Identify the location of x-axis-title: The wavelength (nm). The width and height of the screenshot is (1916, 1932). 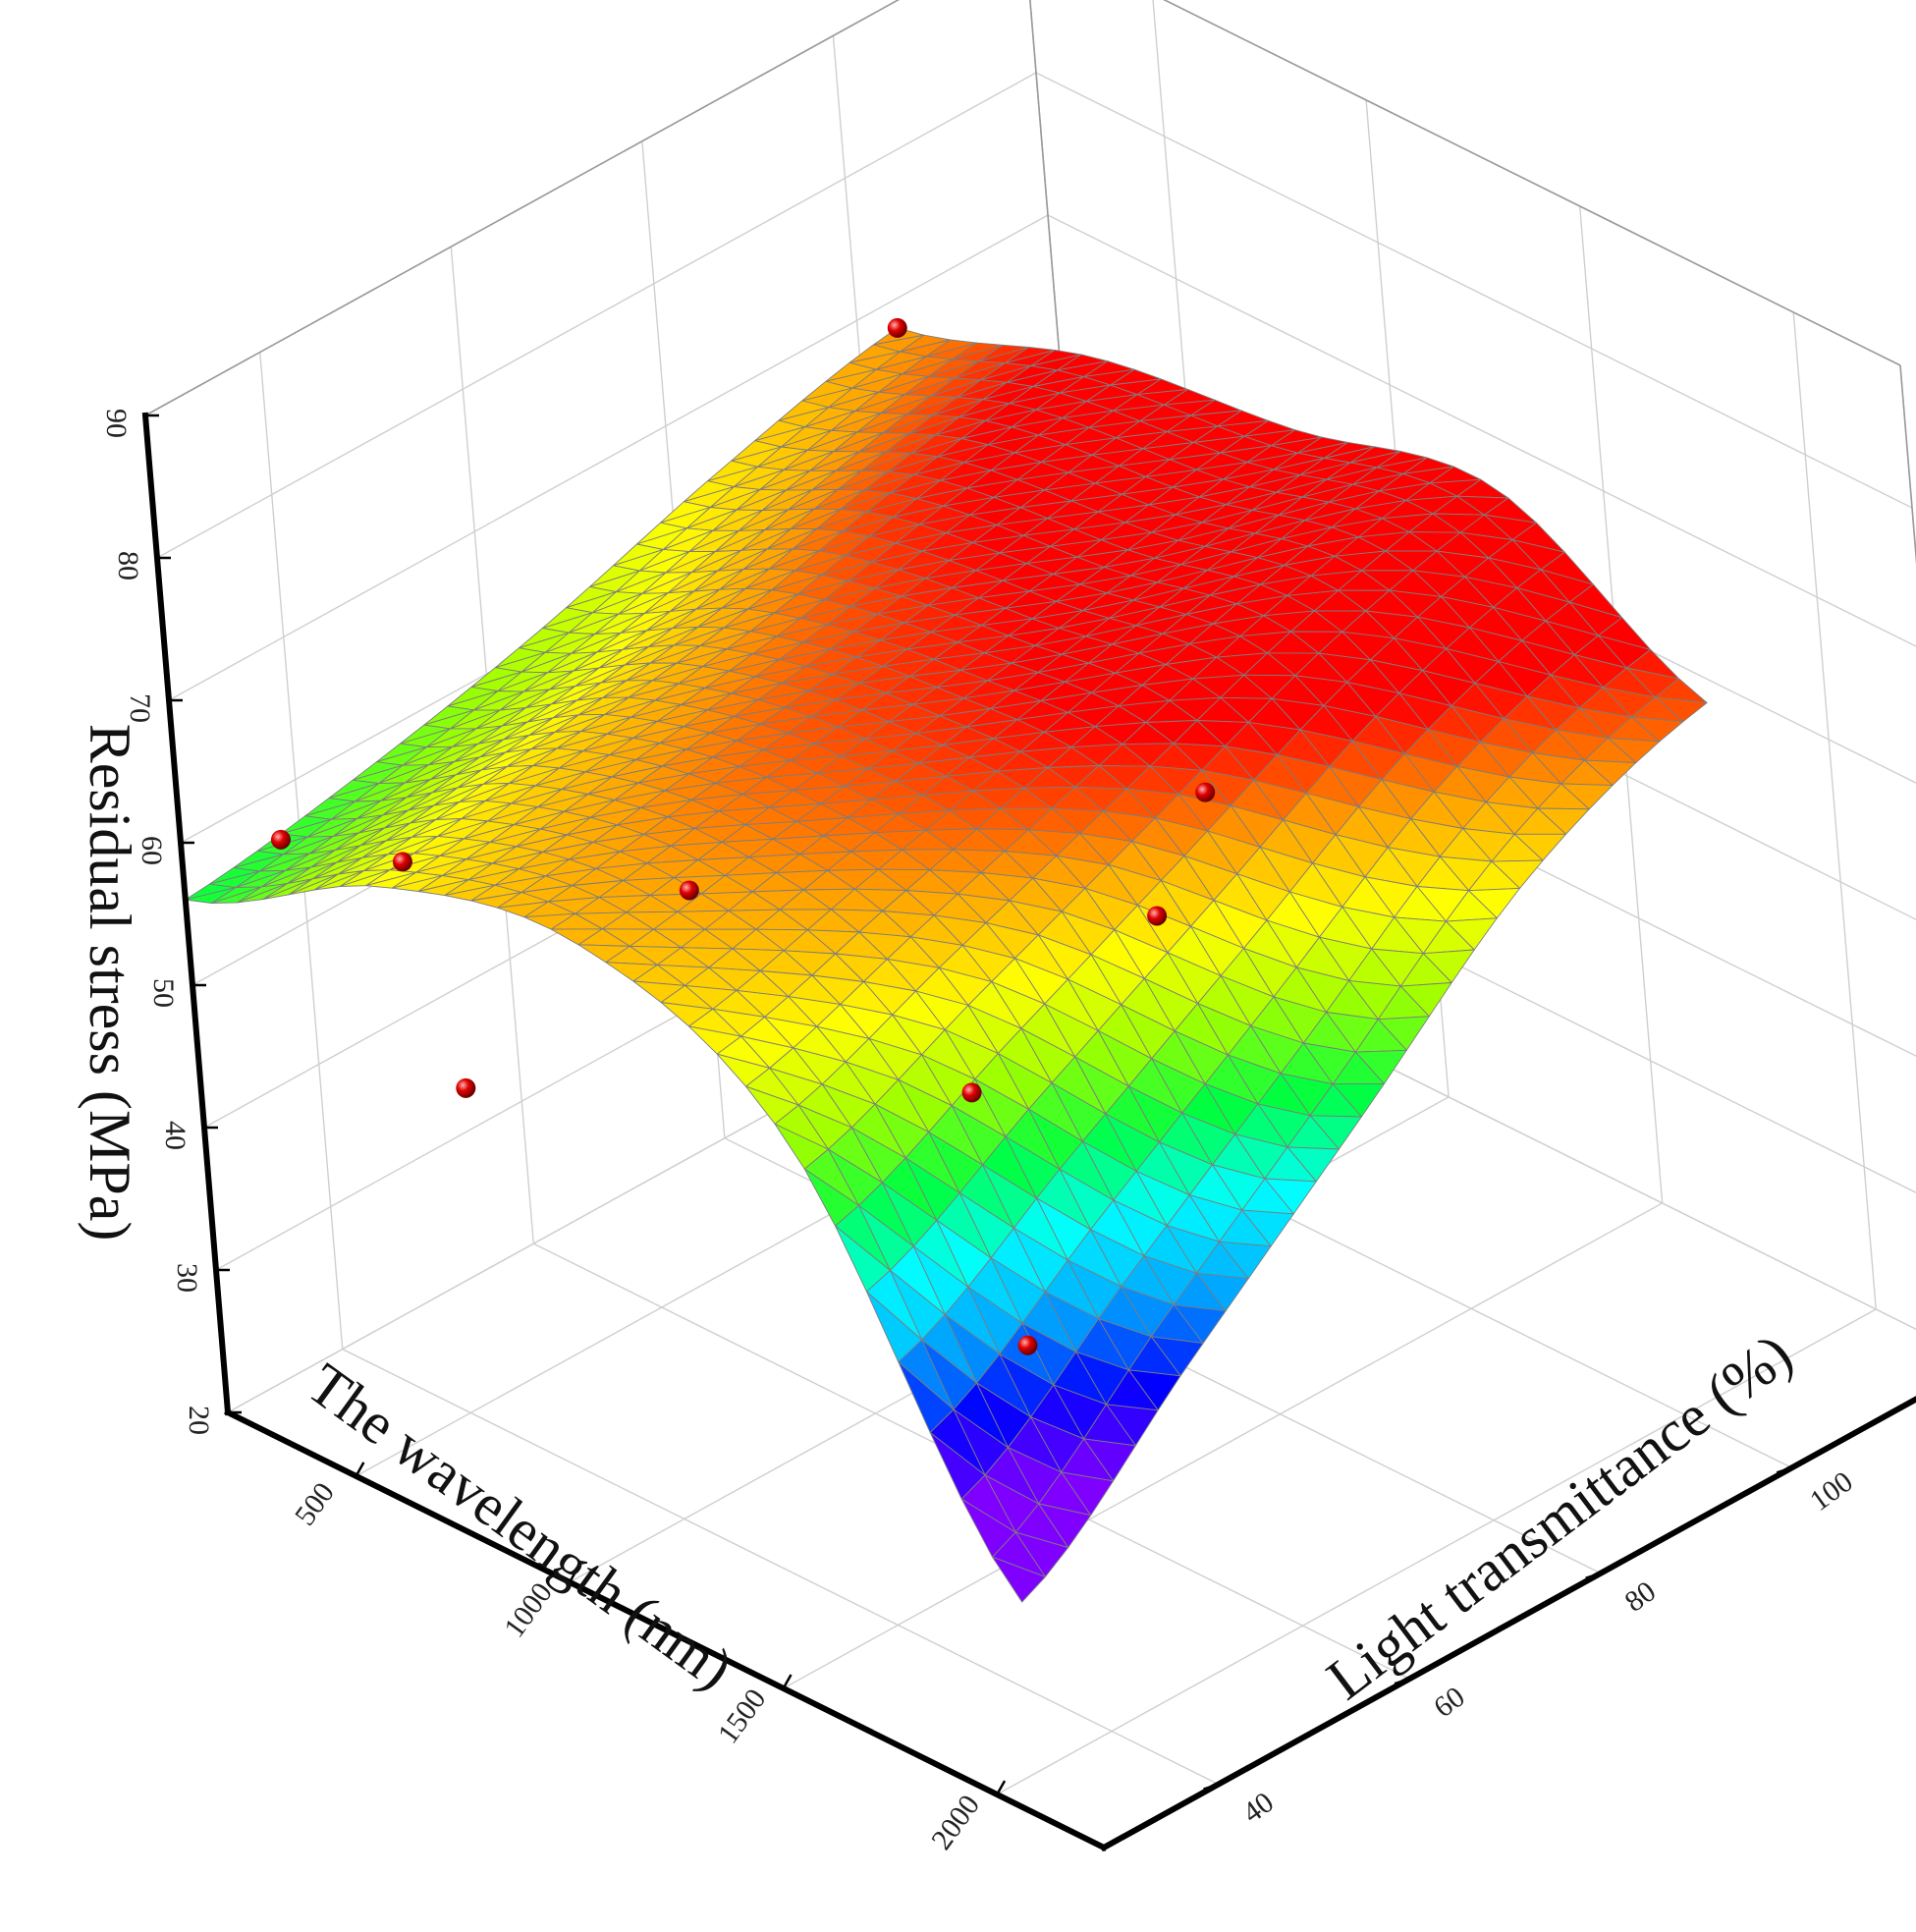
(520, 1526).